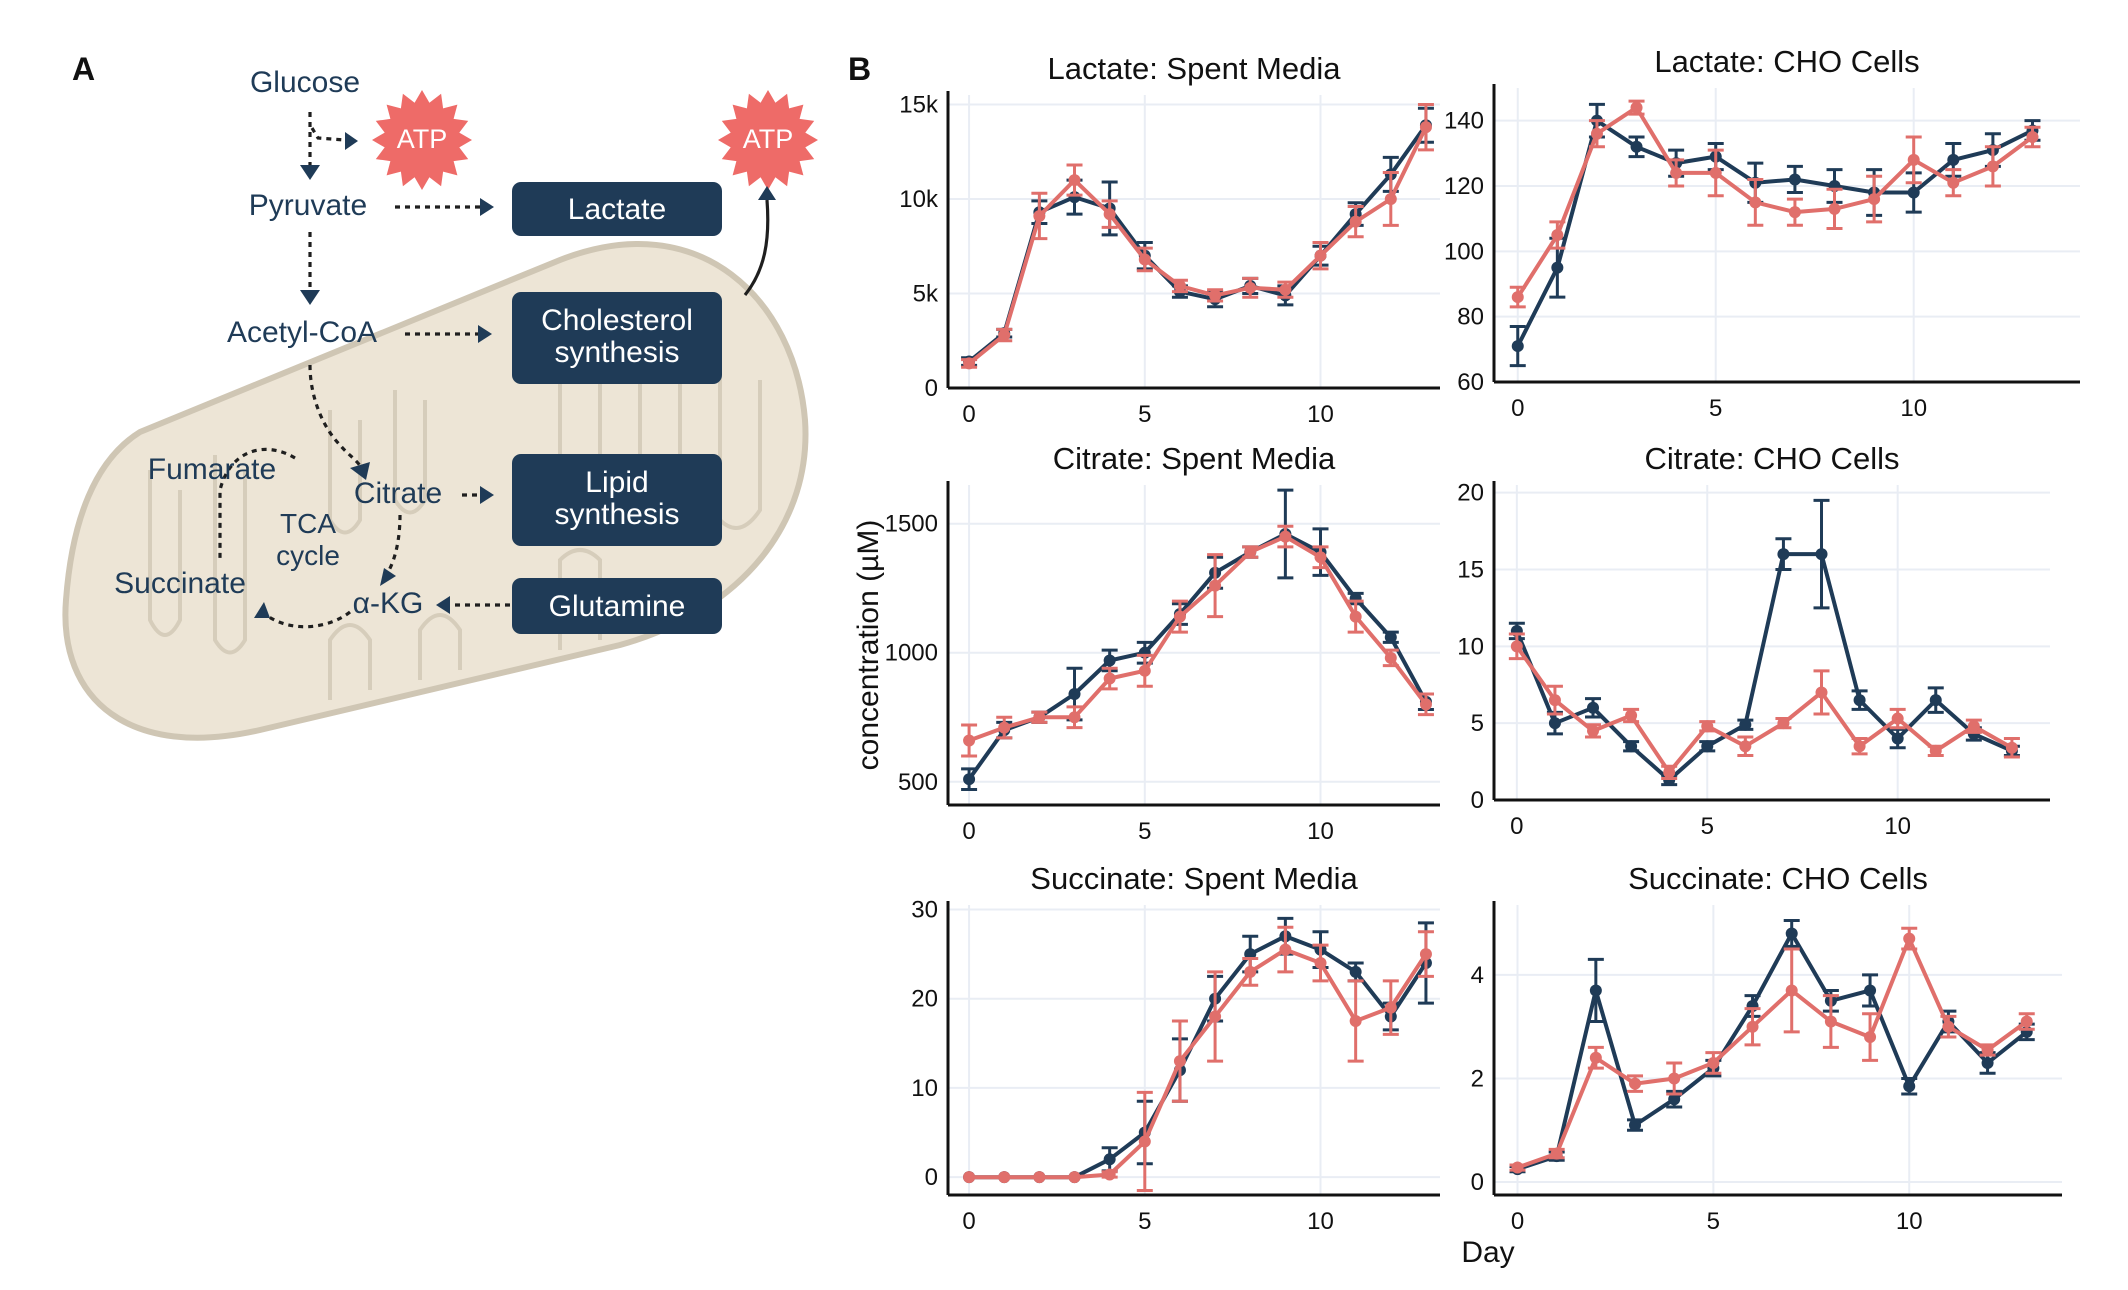 The width and height of the screenshot is (2128, 1290). I want to click on panel-label-b: B, so click(859, 69).